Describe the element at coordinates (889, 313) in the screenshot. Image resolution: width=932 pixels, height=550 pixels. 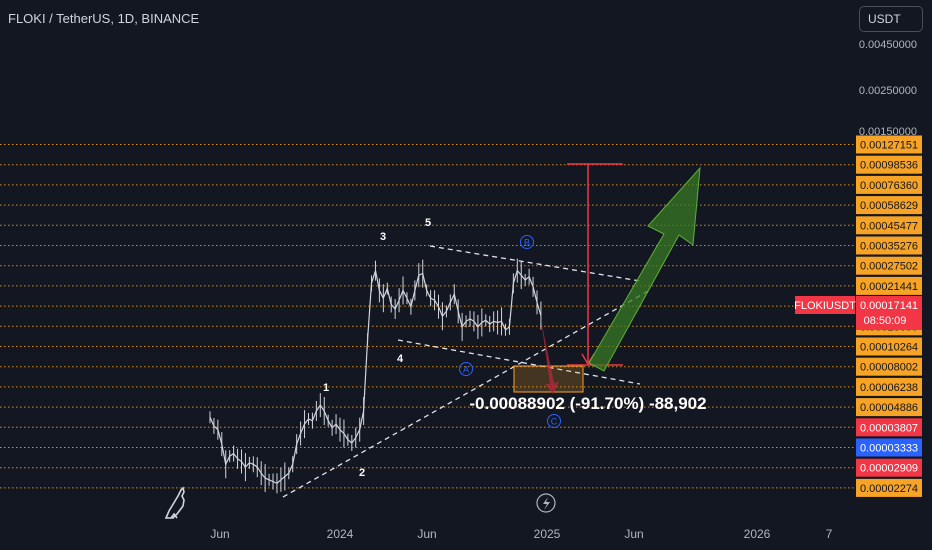
I see `current-price-tag` at that location.